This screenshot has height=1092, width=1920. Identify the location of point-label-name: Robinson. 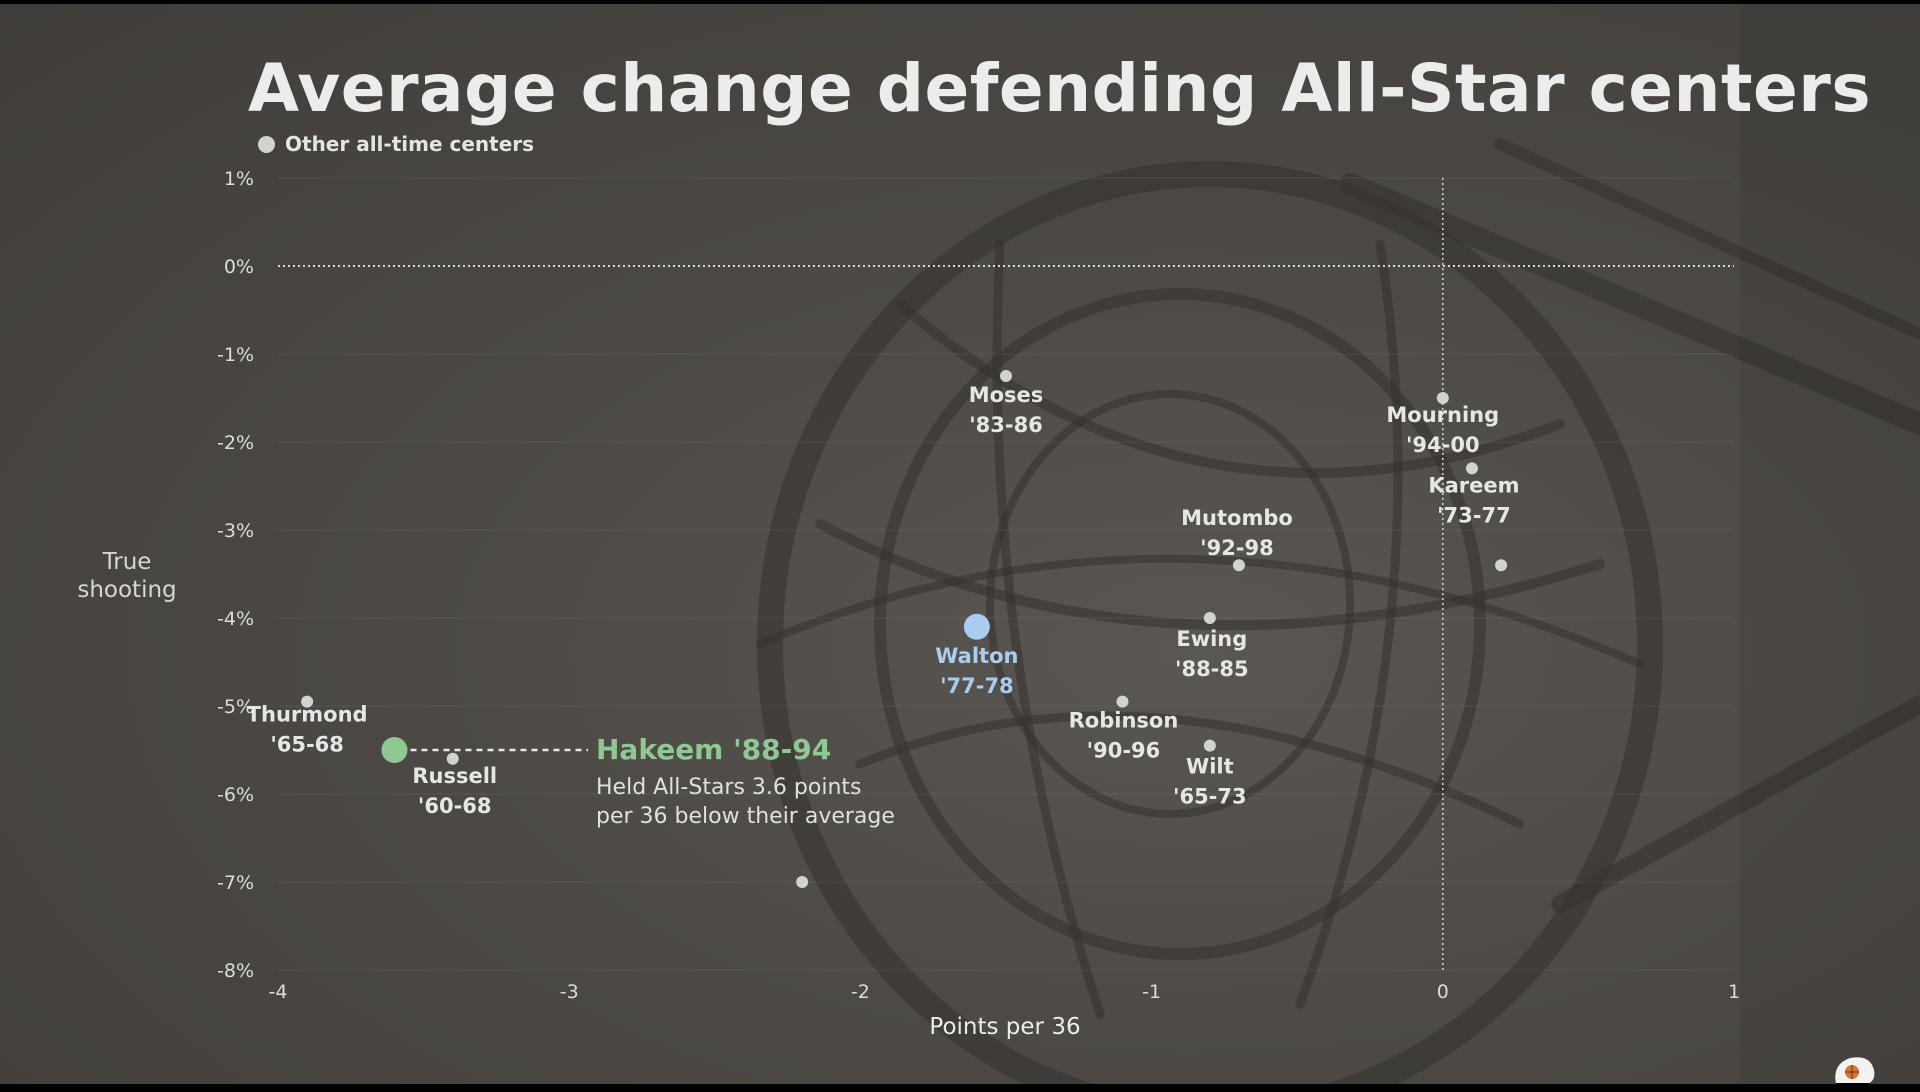
(1124, 721).